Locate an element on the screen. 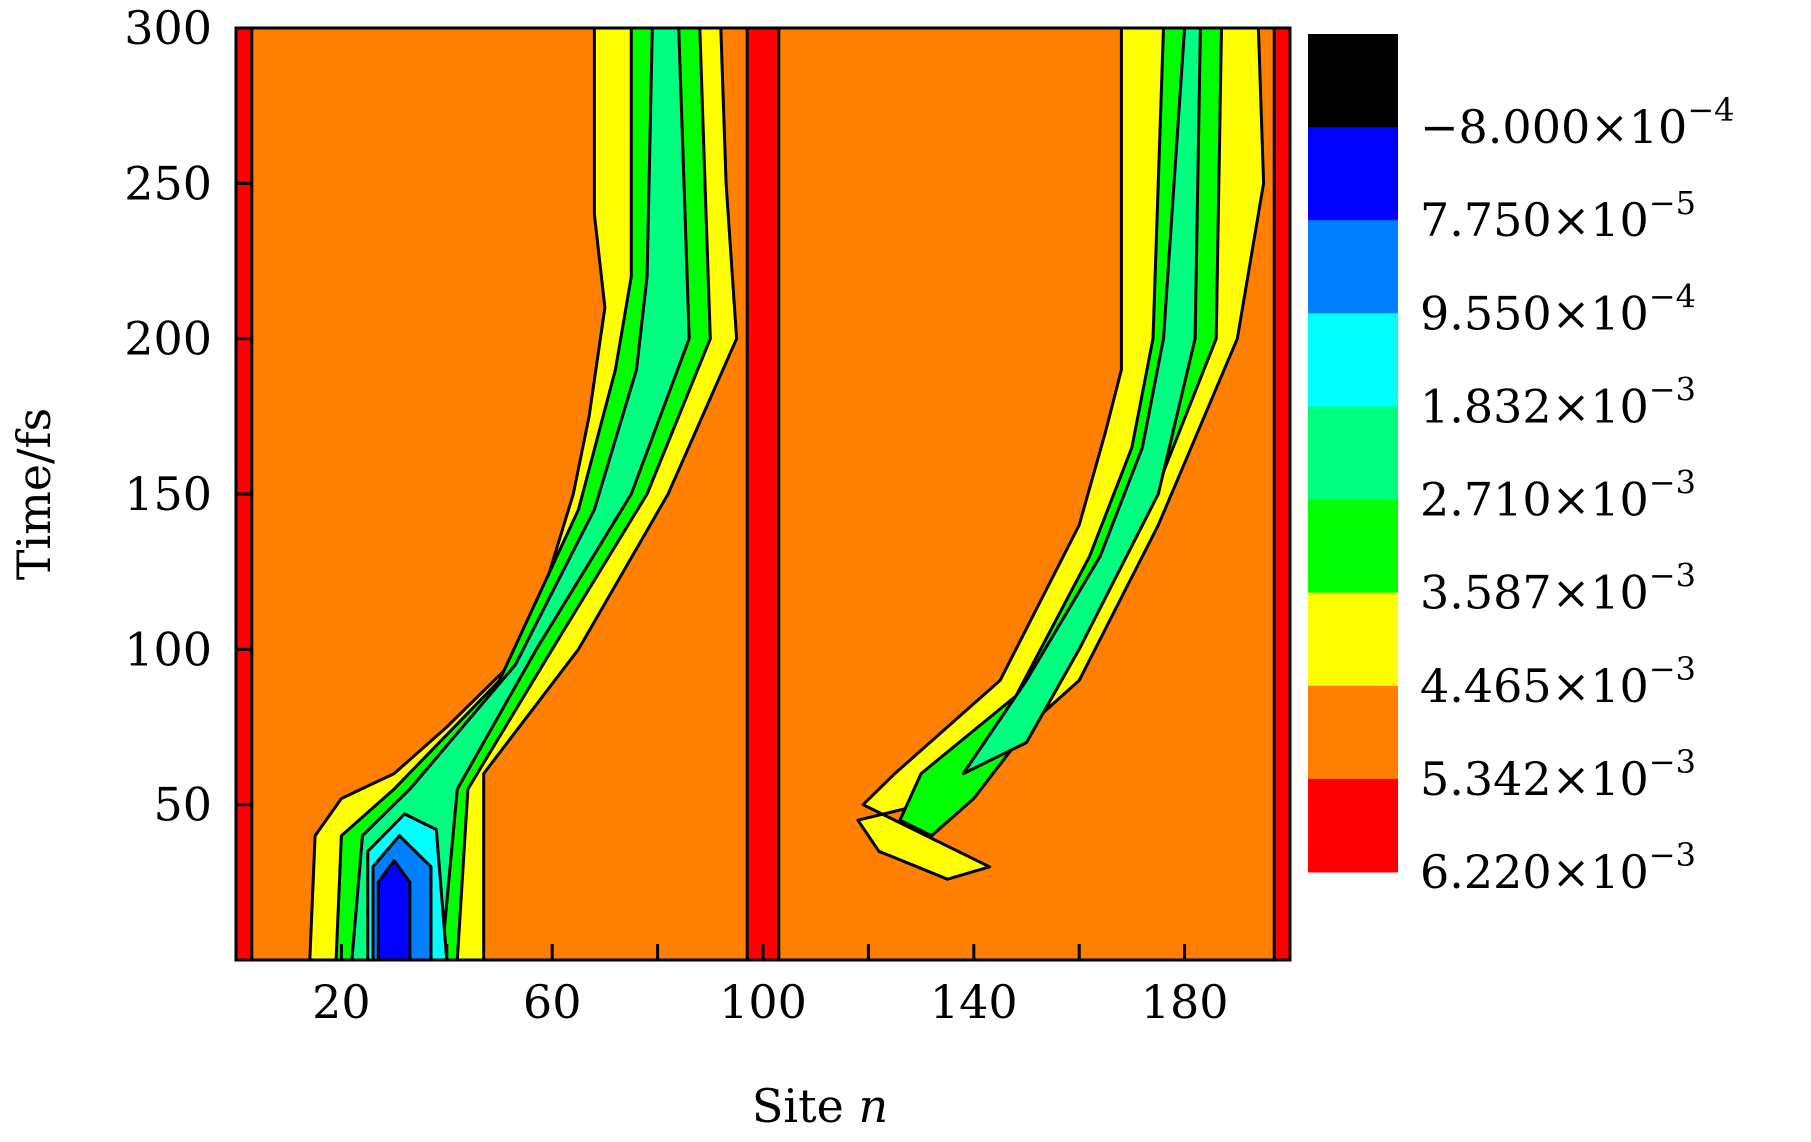  y-tick-label-50: 50 is located at coordinates (182, 805).